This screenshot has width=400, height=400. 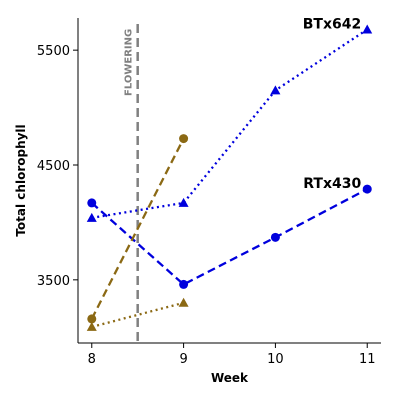 I want to click on y-tick-label: 3500, so click(x=53, y=281).